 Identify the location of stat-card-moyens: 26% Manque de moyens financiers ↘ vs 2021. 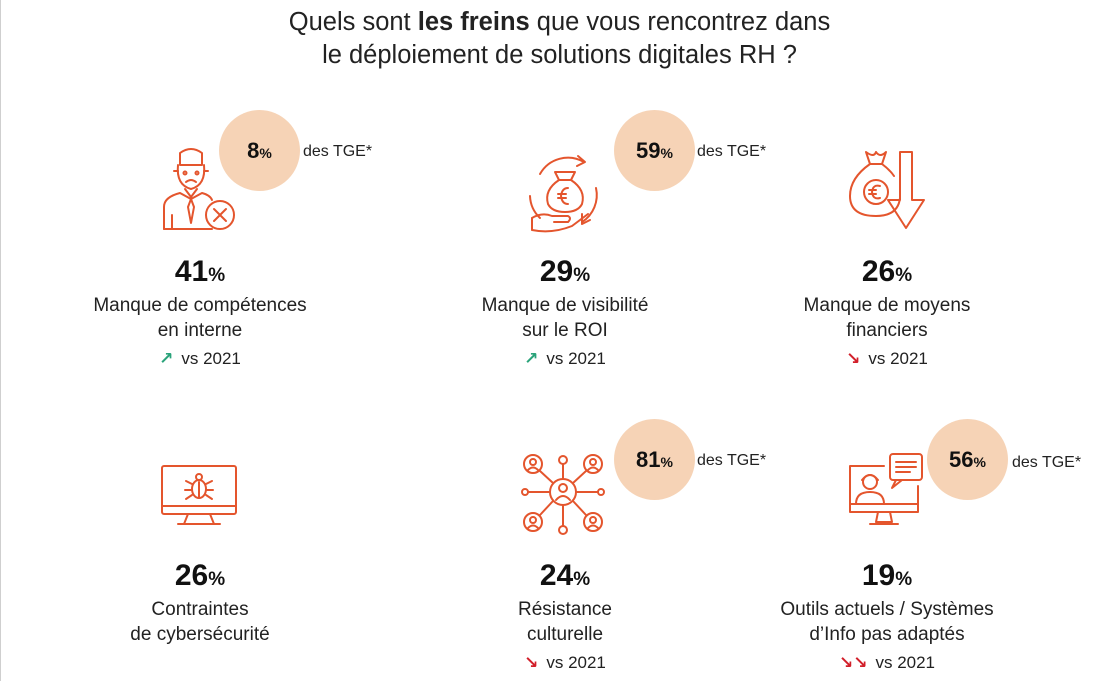
(887, 313).